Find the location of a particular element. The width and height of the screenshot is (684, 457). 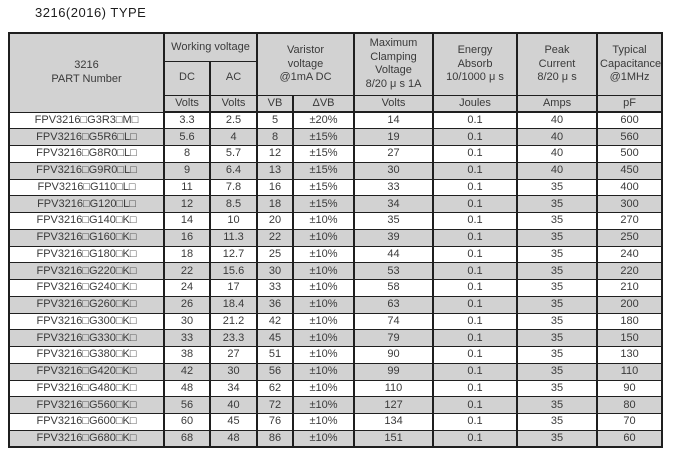

clamping-volts-cell: 127 is located at coordinates (394, 405).